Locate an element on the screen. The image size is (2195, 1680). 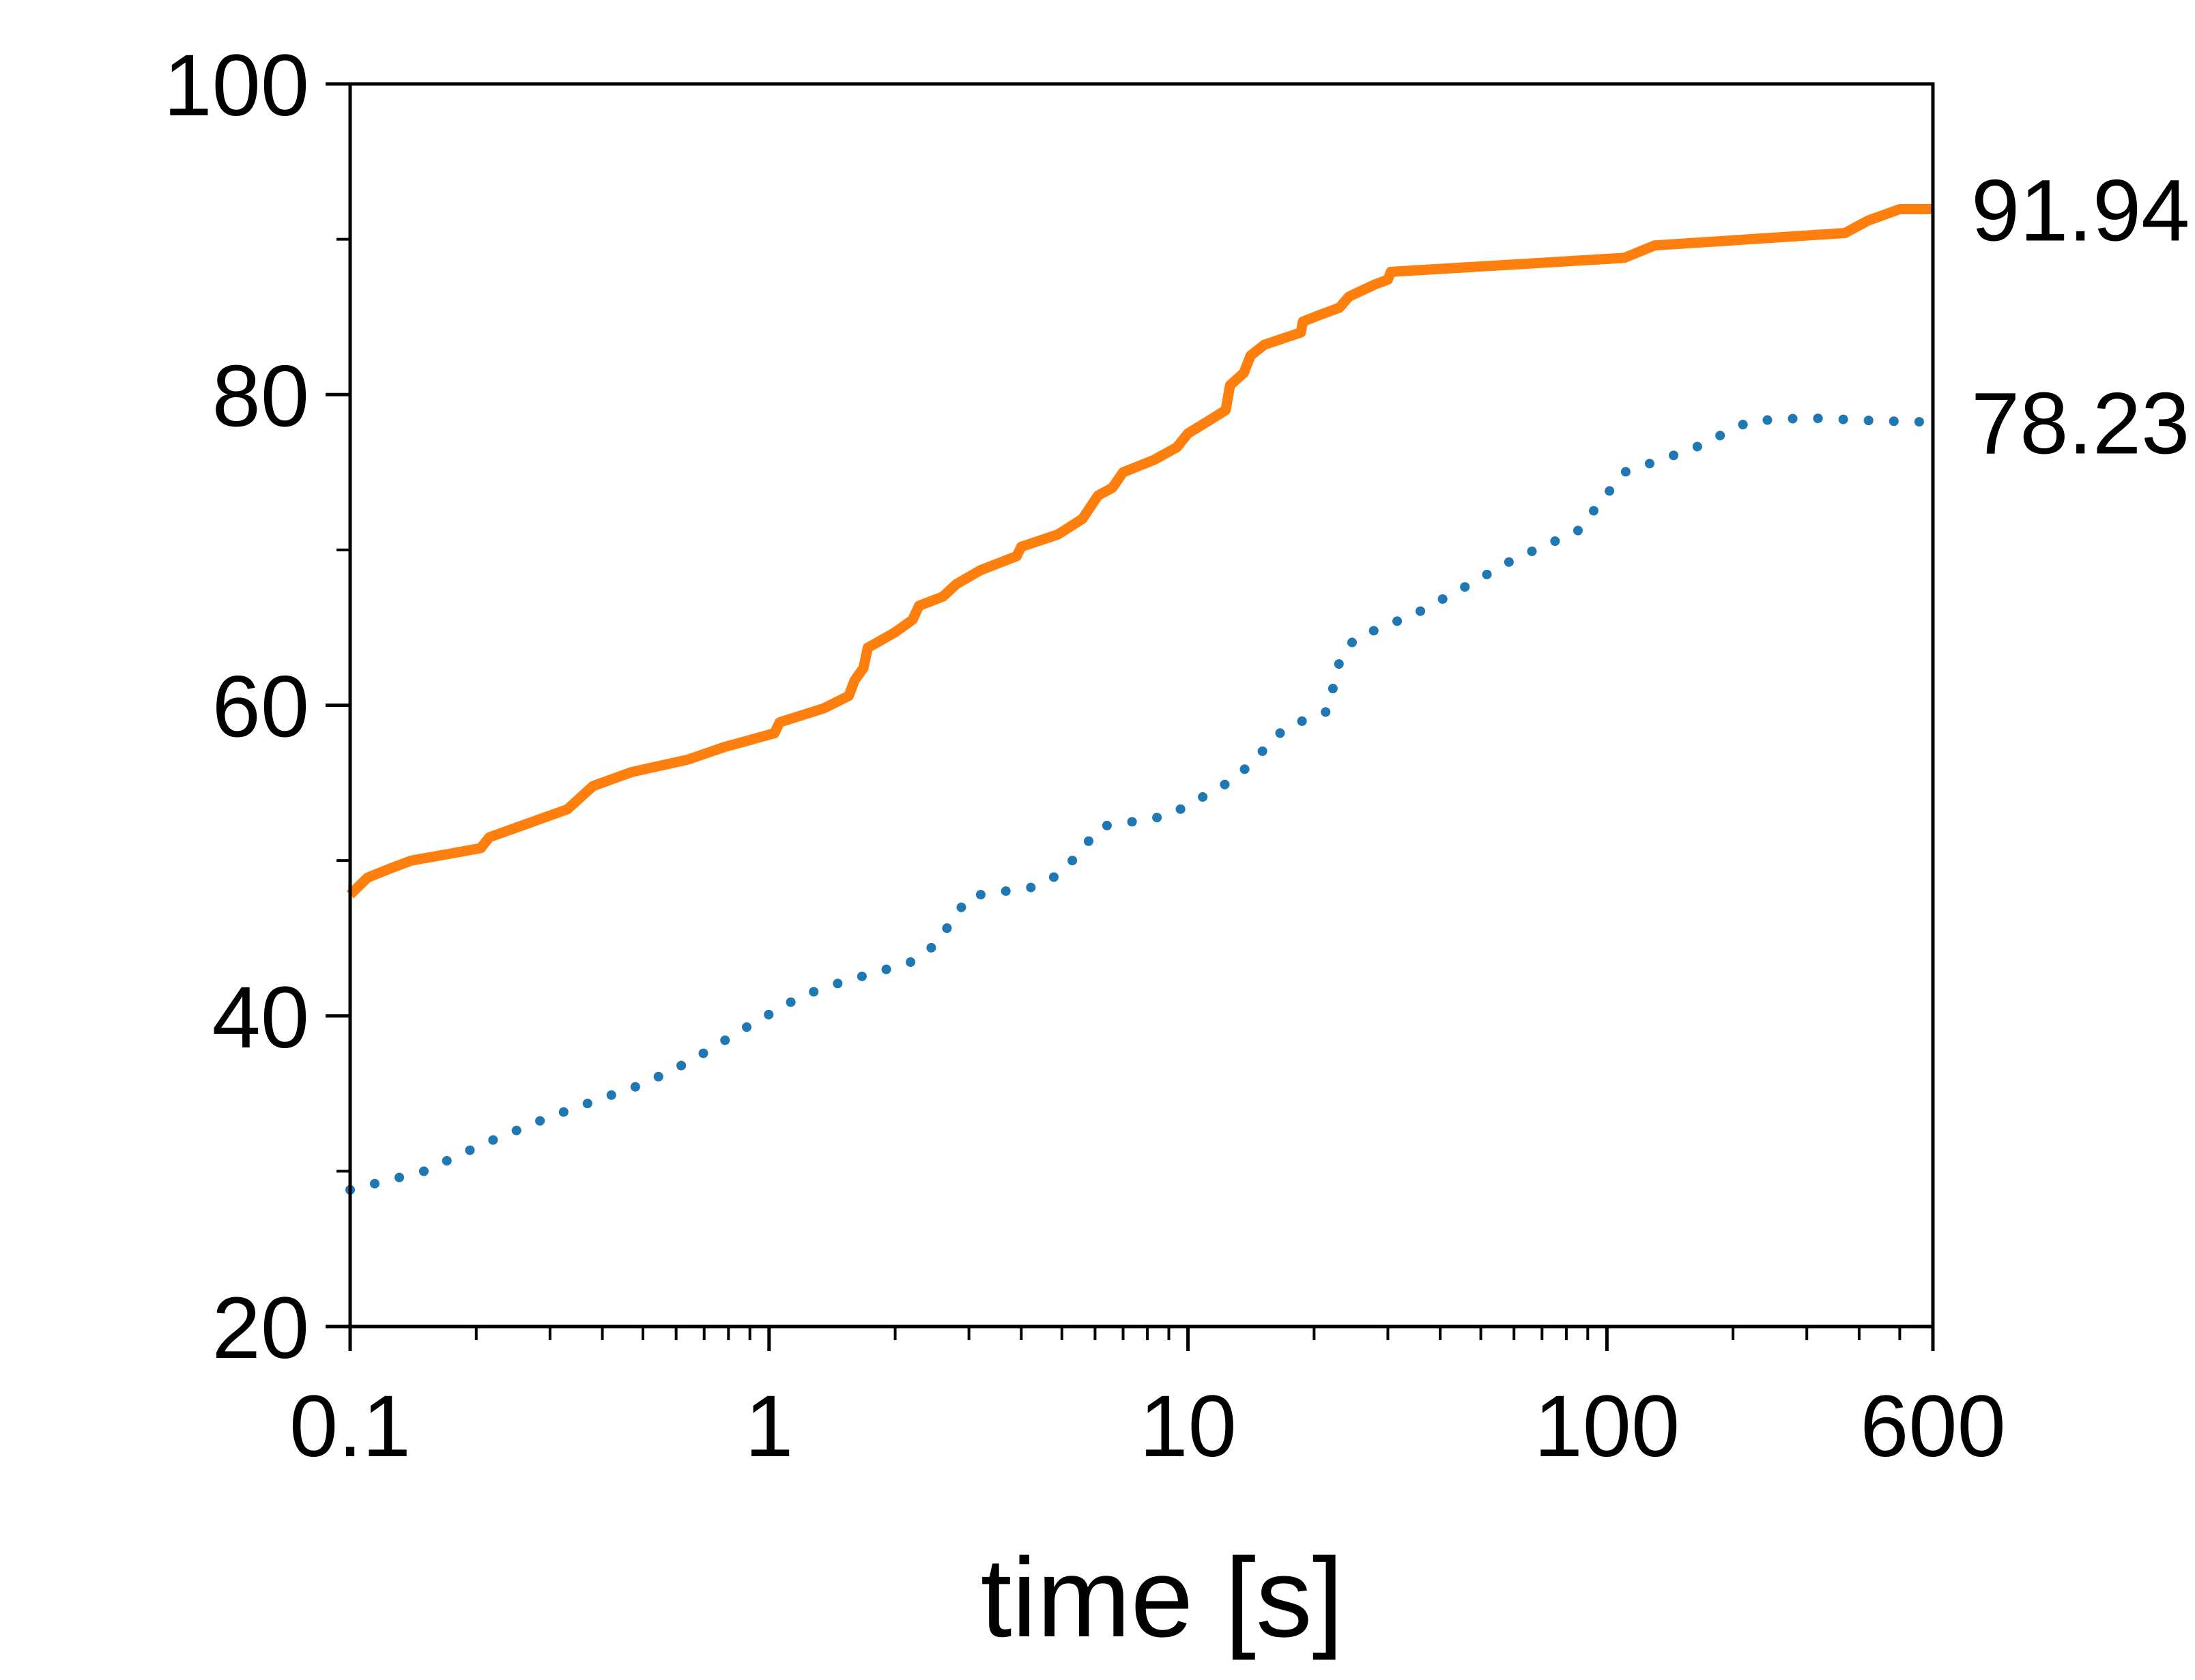
x-tick-label: 600 is located at coordinates (1933, 1426).